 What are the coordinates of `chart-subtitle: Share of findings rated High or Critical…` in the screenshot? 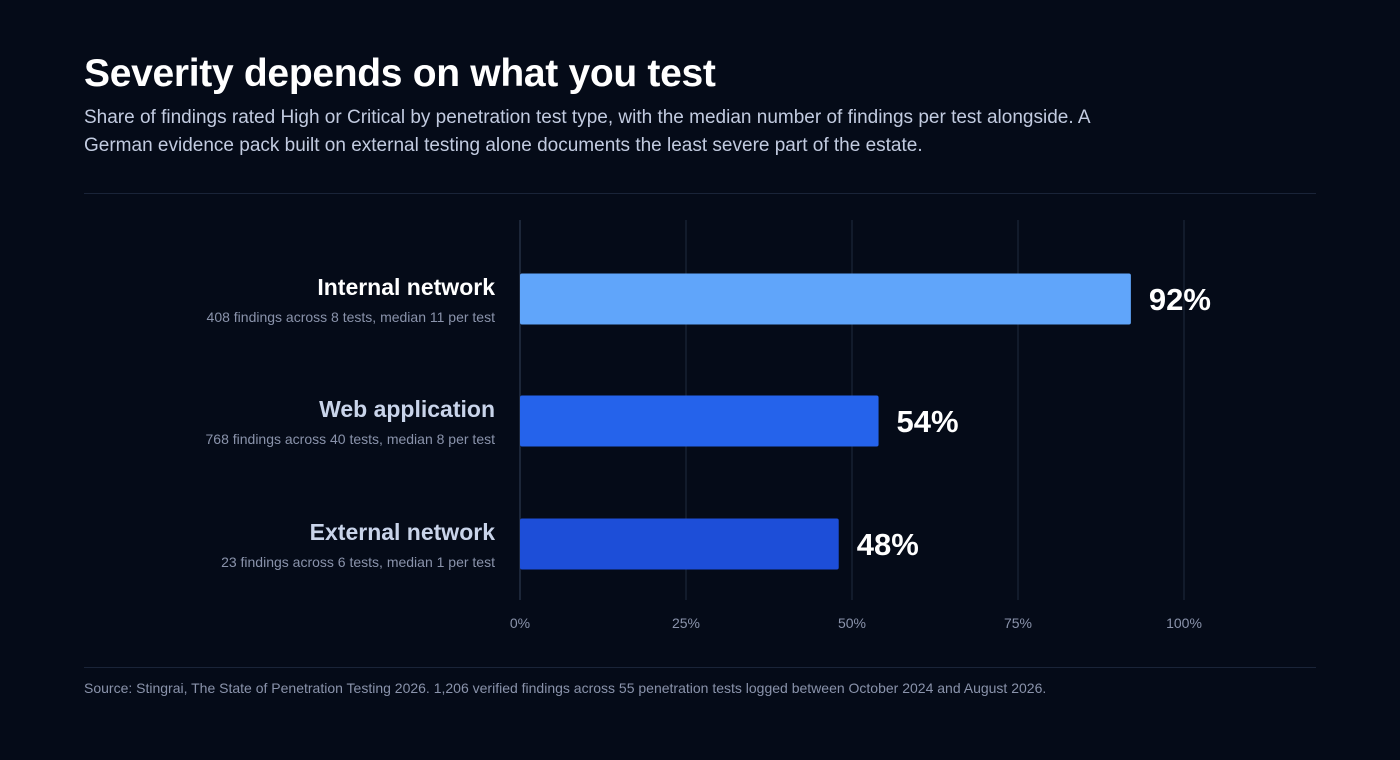 It's located at (587, 131).